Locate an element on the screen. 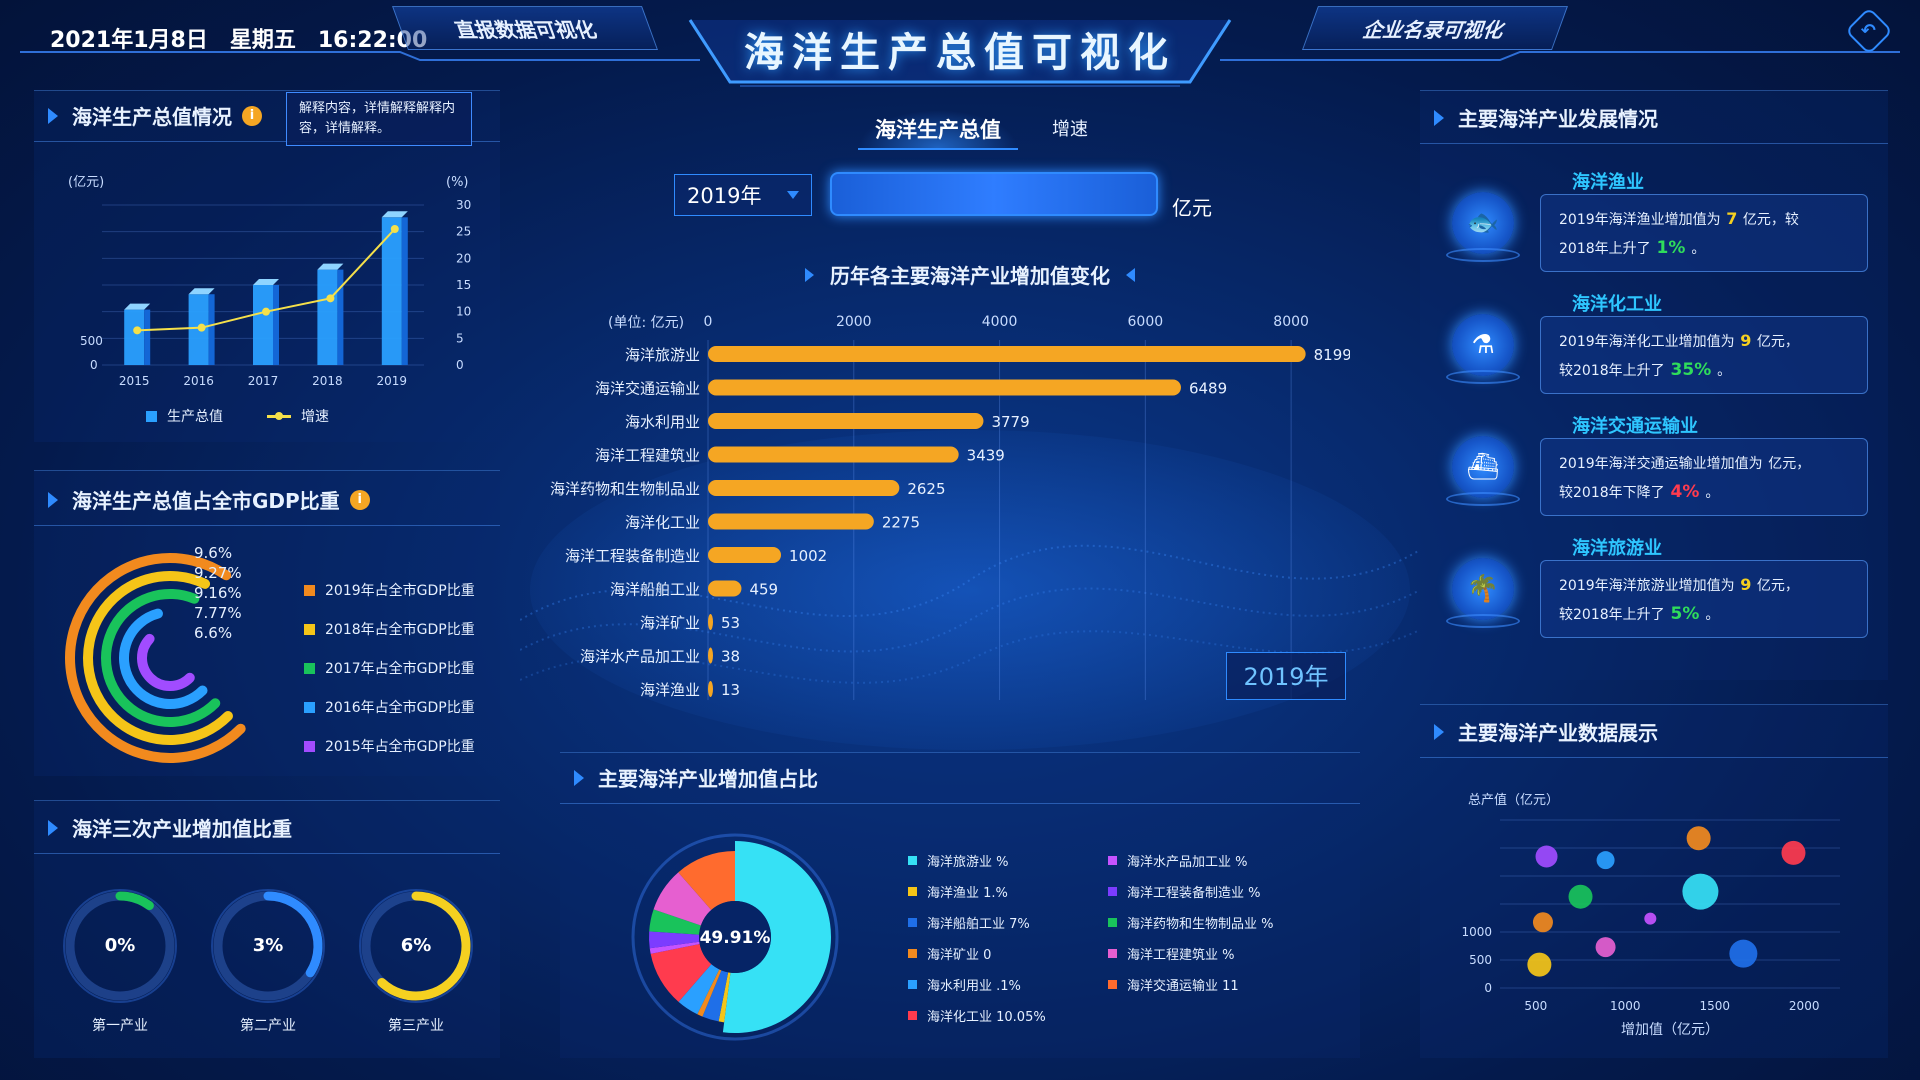 The image size is (1920, 1080). legend-bar-swatch is located at coordinates (151, 416).